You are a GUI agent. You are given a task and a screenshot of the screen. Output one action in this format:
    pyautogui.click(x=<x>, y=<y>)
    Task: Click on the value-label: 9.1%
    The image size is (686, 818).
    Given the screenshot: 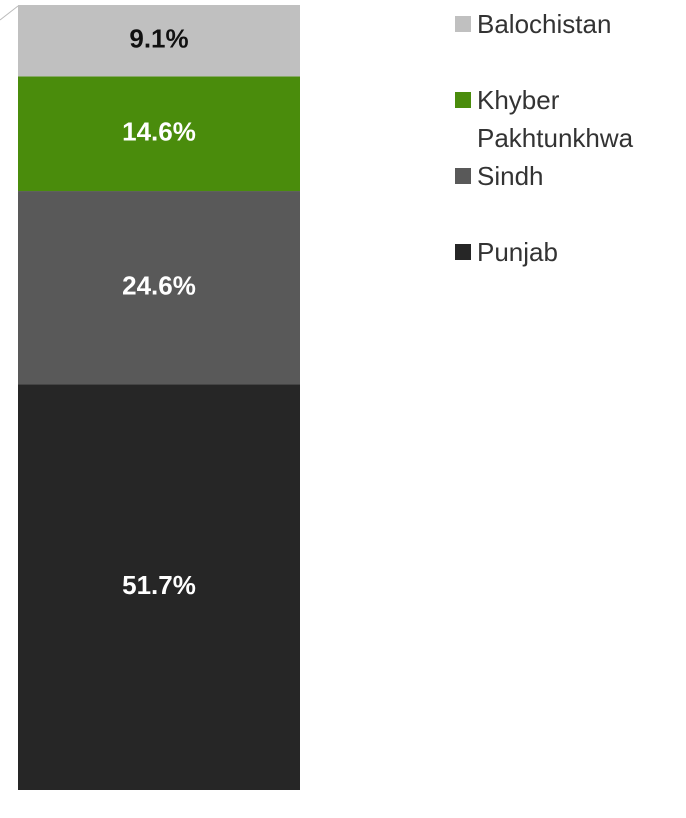 What is the action you would take?
    pyautogui.click(x=158, y=39)
    